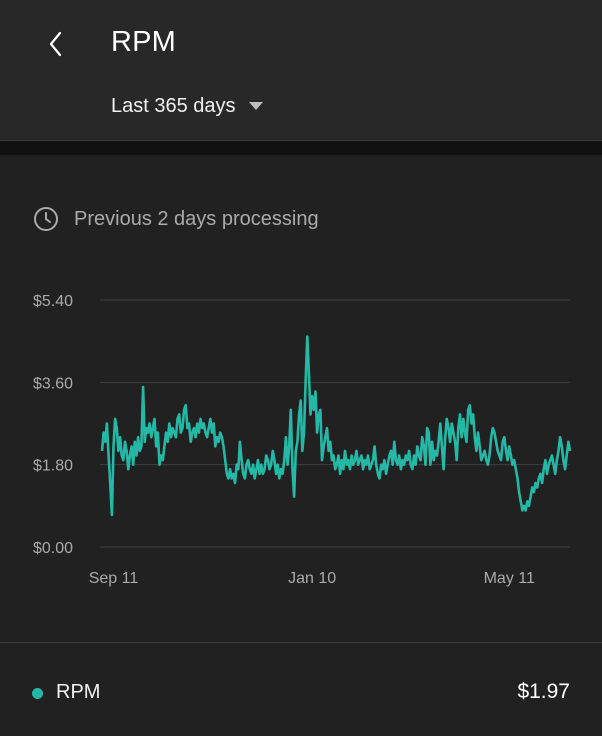  What do you see at coordinates (543, 691) in the screenshot?
I see `legend-value: $1.97` at bounding box center [543, 691].